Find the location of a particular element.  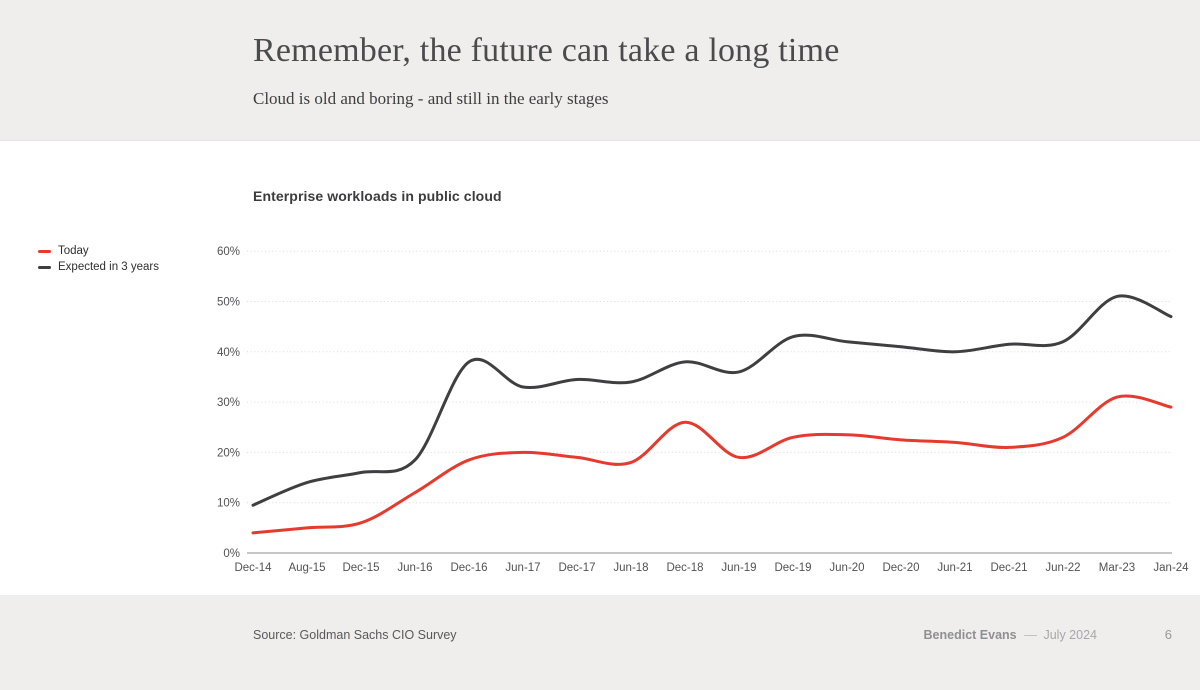

legend-label-expected: Expected in 3 years is located at coordinates (109, 267).